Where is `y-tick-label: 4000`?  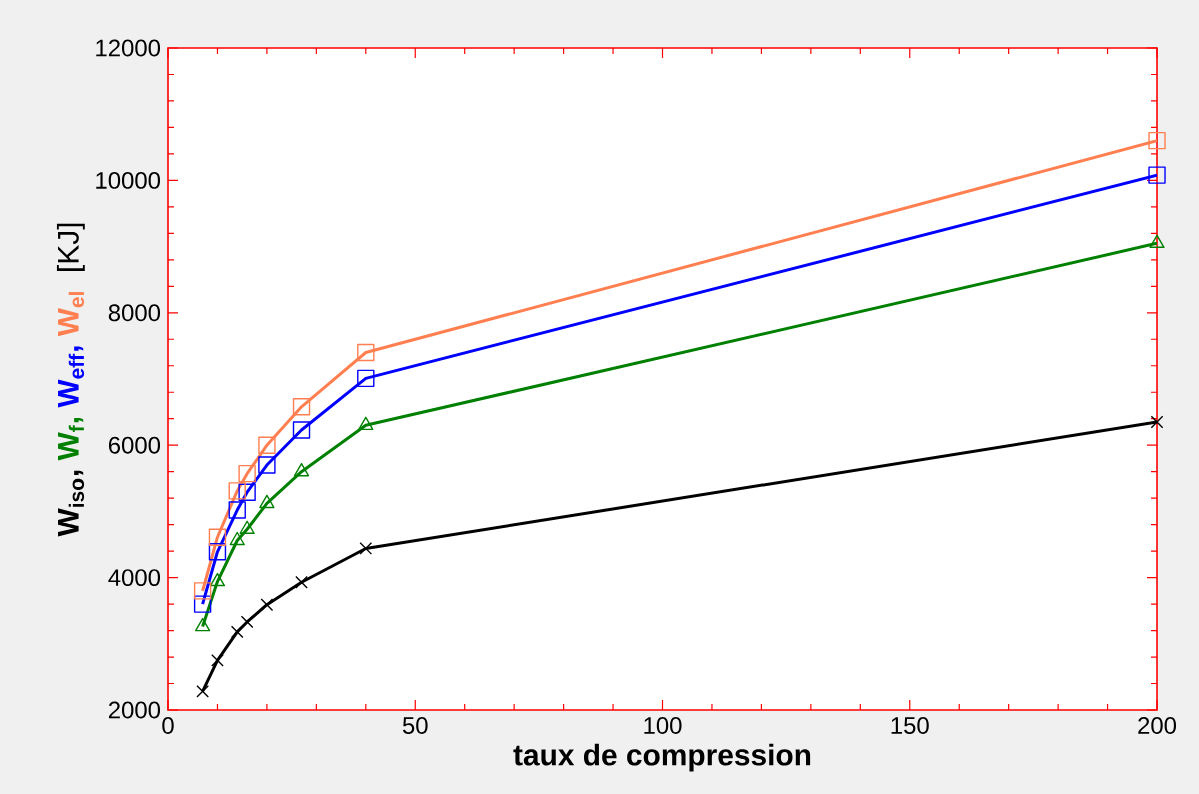 y-tick-label: 4000 is located at coordinates (134, 578).